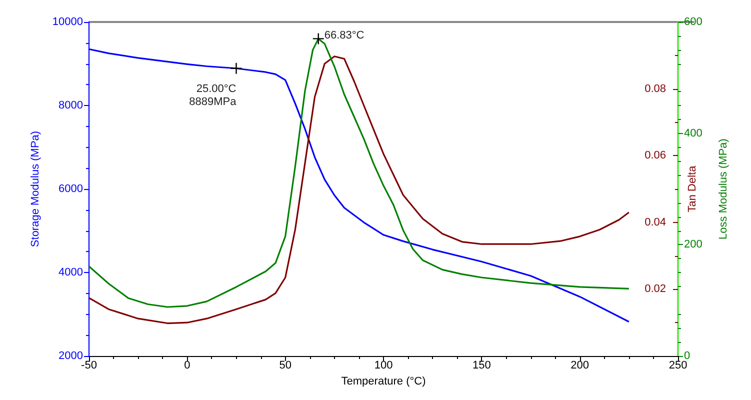 The height and width of the screenshot is (400, 751). What do you see at coordinates (481, 366) in the screenshot?
I see `x-tick-label: 150` at bounding box center [481, 366].